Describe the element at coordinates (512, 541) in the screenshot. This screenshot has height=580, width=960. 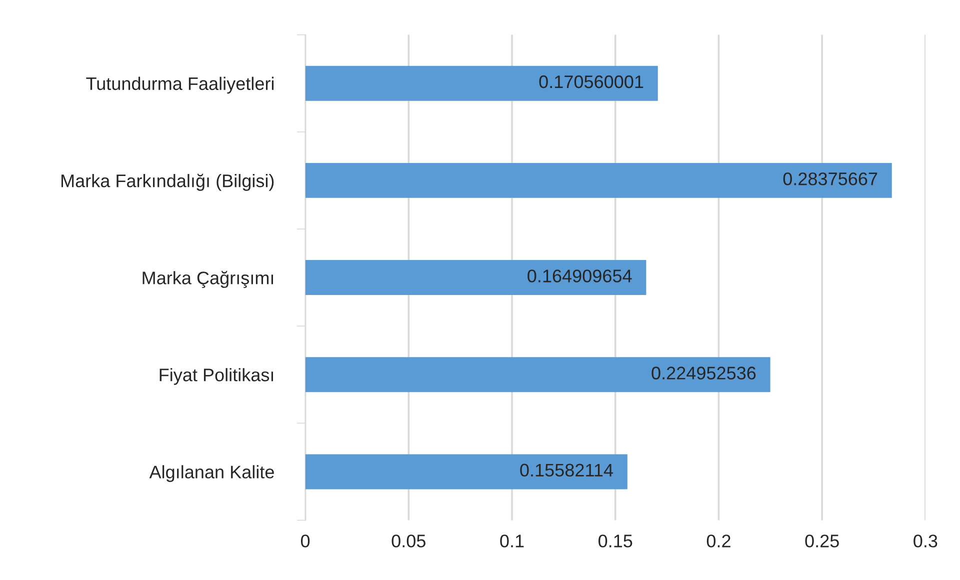
I see `x-tick-label: 0.1` at that location.